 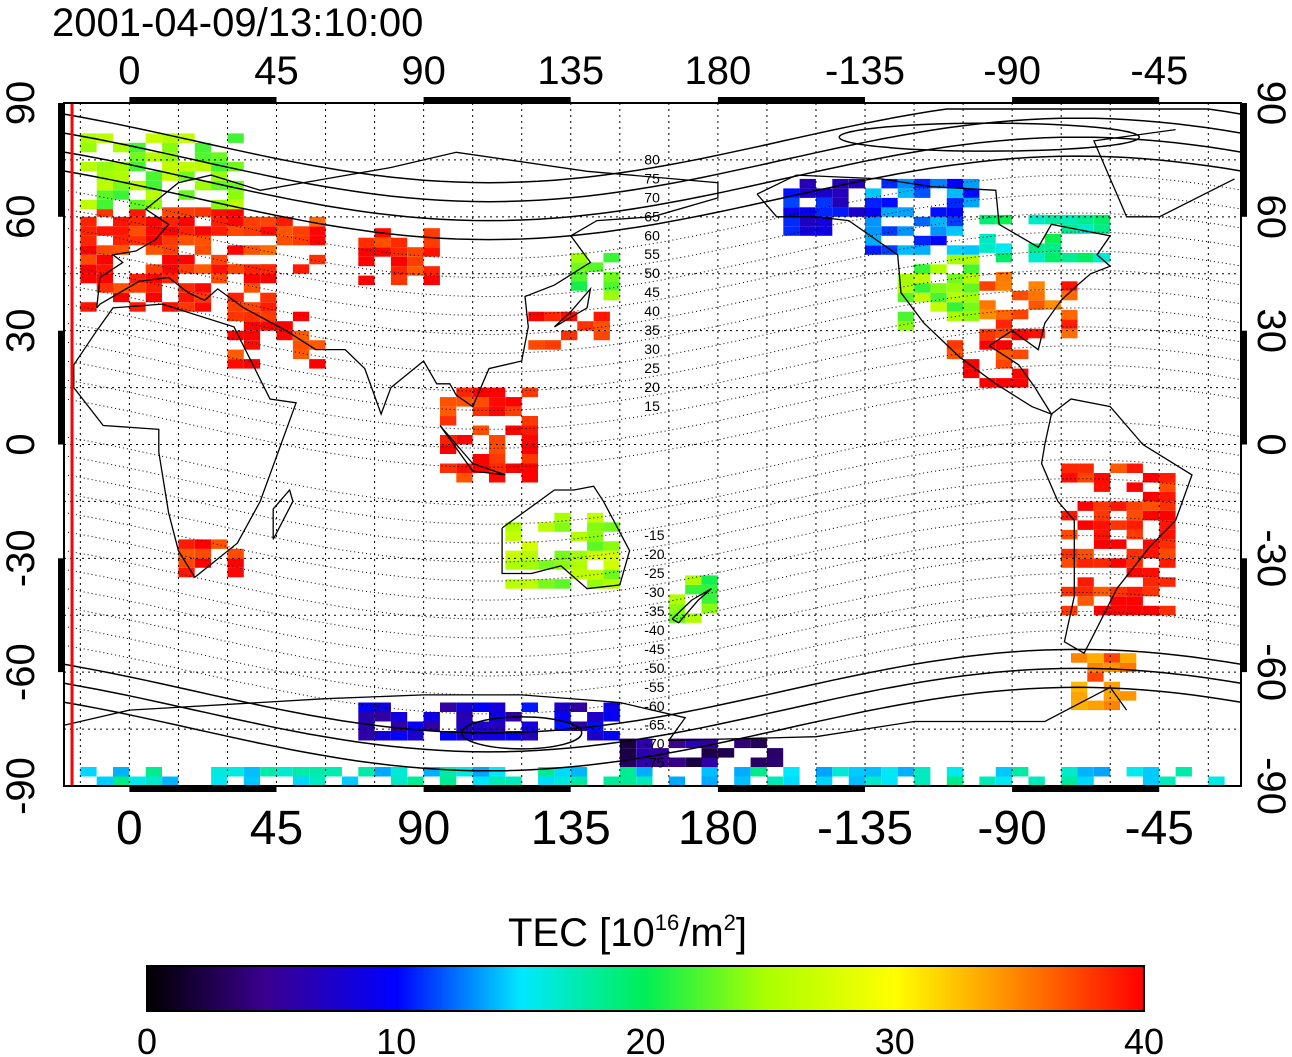 I want to click on tec-cell-patagonia, so click(x=1079, y=696).